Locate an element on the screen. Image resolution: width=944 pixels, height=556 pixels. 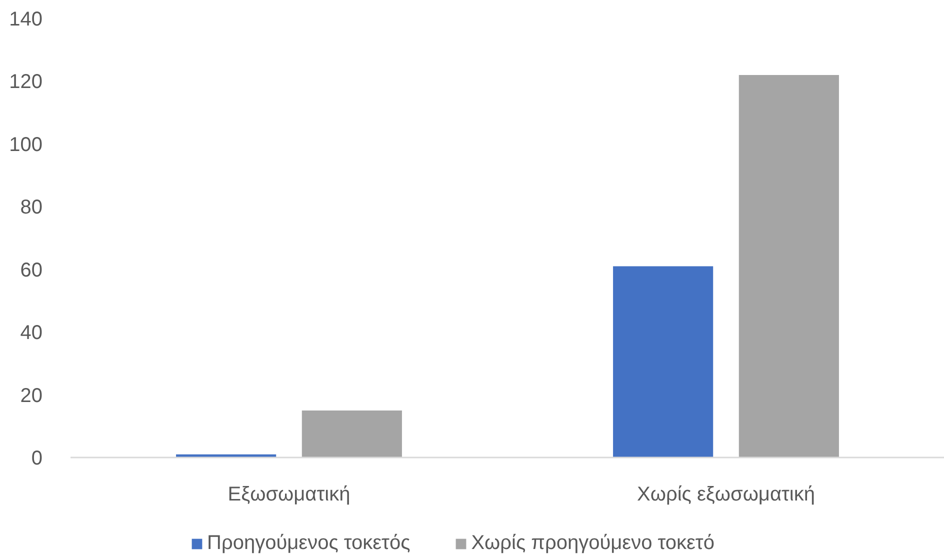
x-tick-label: Εξωσωματική is located at coordinates (289, 495).